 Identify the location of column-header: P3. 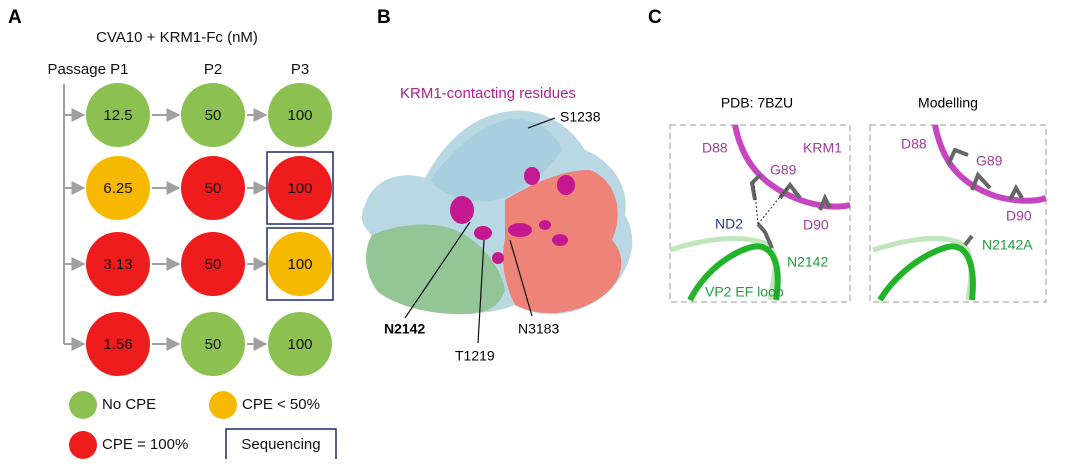
(300, 69).